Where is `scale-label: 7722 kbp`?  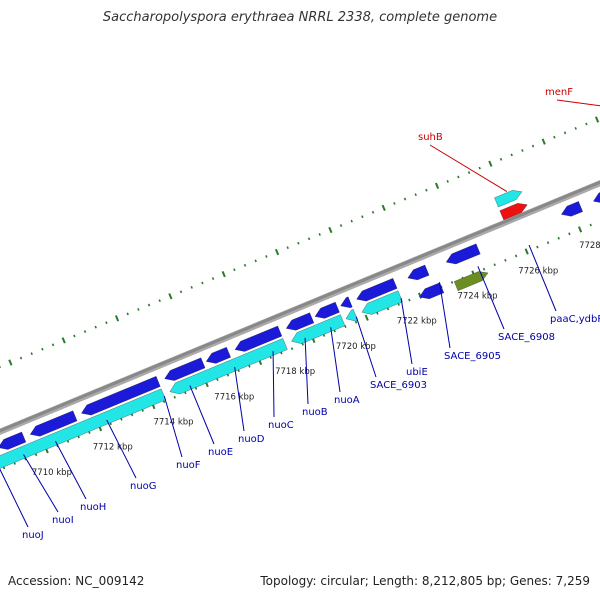 scale-label: 7722 kbp is located at coordinates (417, 322).